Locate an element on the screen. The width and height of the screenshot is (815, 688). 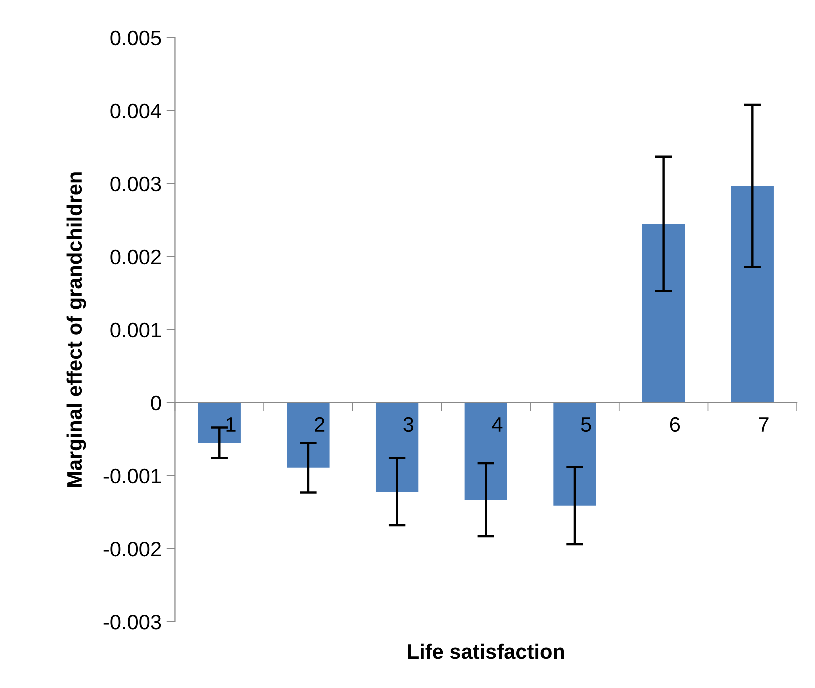
y-tick-label: -0.003 is located at coordinates (133, 622).